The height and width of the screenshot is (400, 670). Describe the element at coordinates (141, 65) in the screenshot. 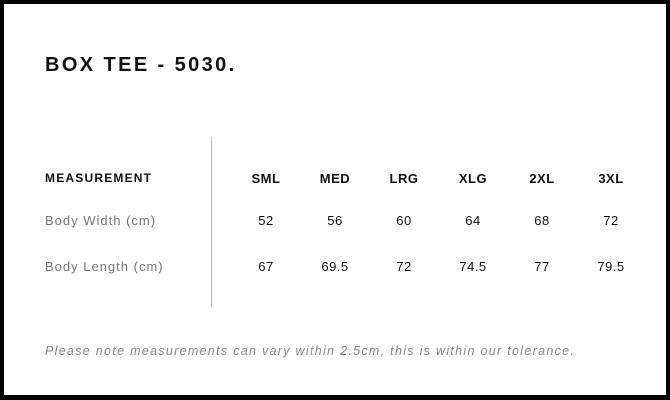

I see `page-title: BOX TEE - 5030.` at that location.